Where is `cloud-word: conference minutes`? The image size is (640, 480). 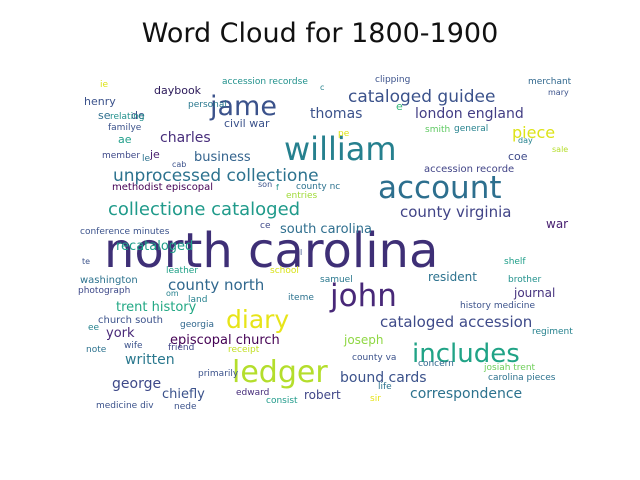 cloud-word: conference minutes is located at coordinates (125, 232).